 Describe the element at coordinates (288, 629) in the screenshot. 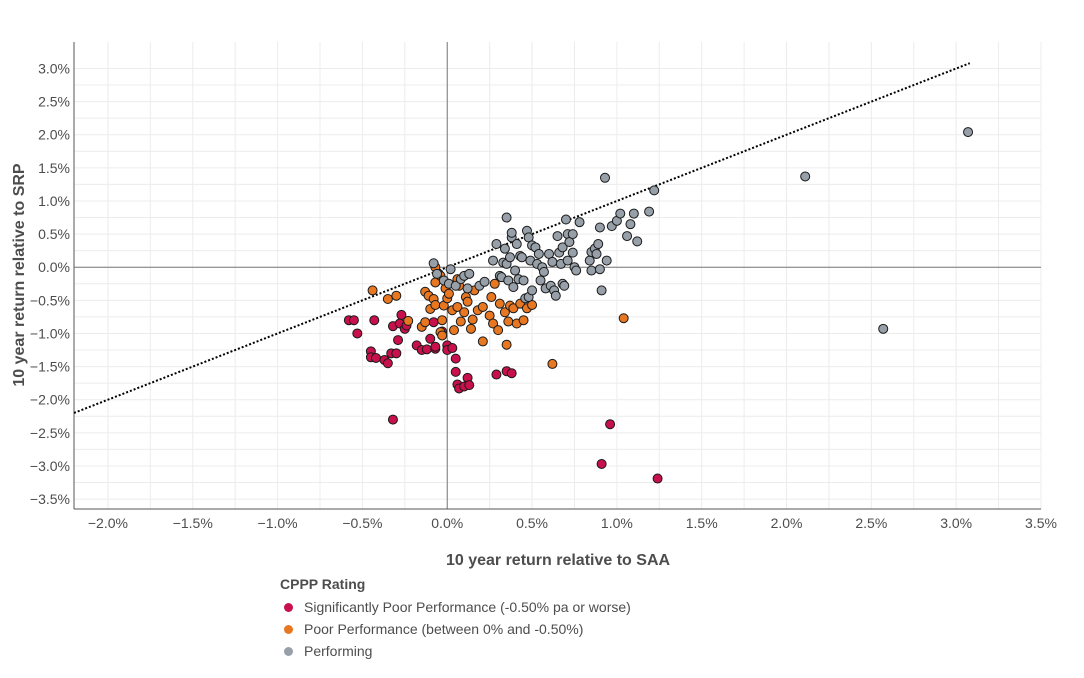

I see `legend-marker-poor` at that location.